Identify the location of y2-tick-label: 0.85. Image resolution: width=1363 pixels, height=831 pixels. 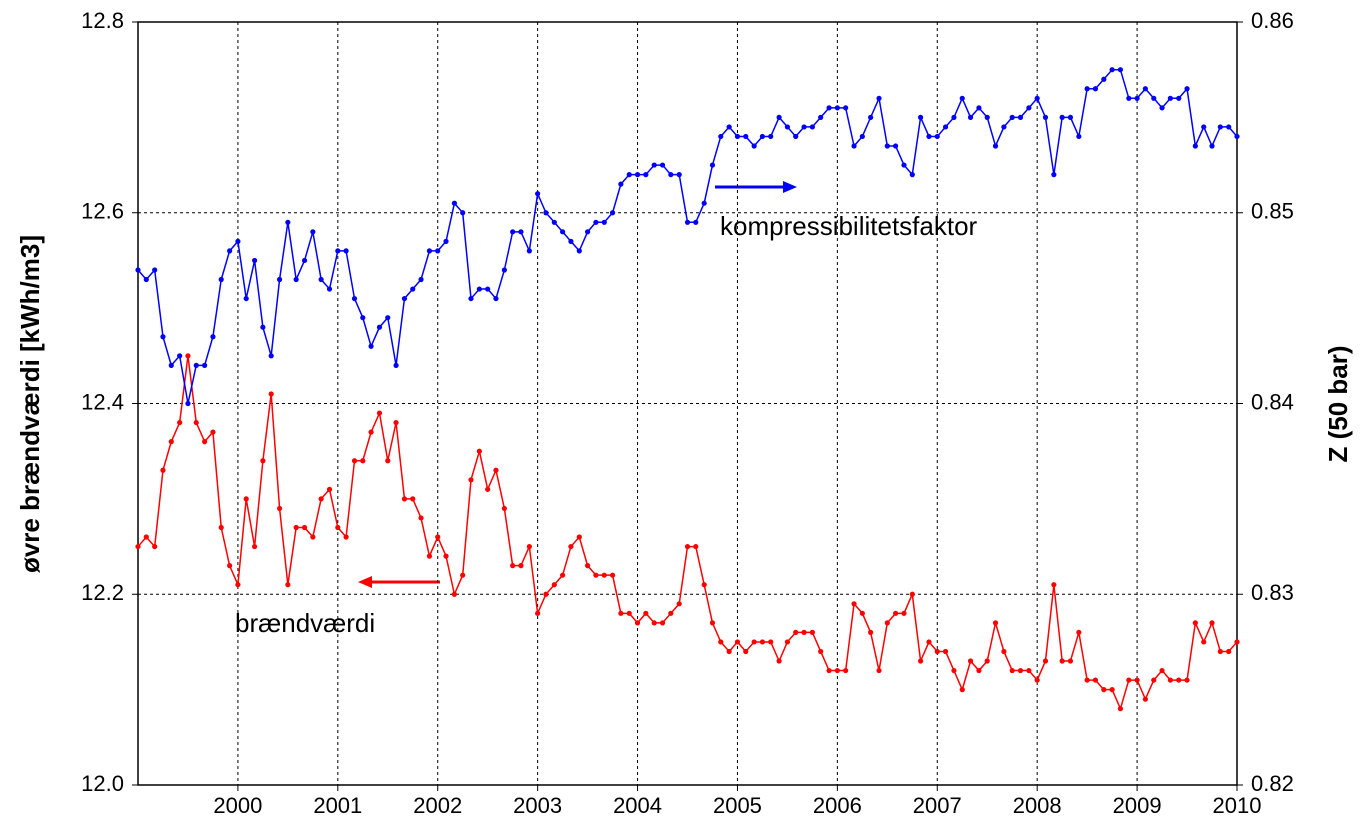
(1272, 211).